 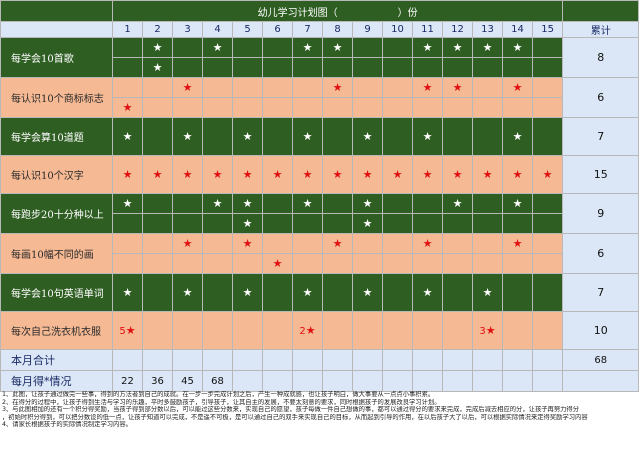 I want to click on day-cell: 5★, so click(x=127, y=330).